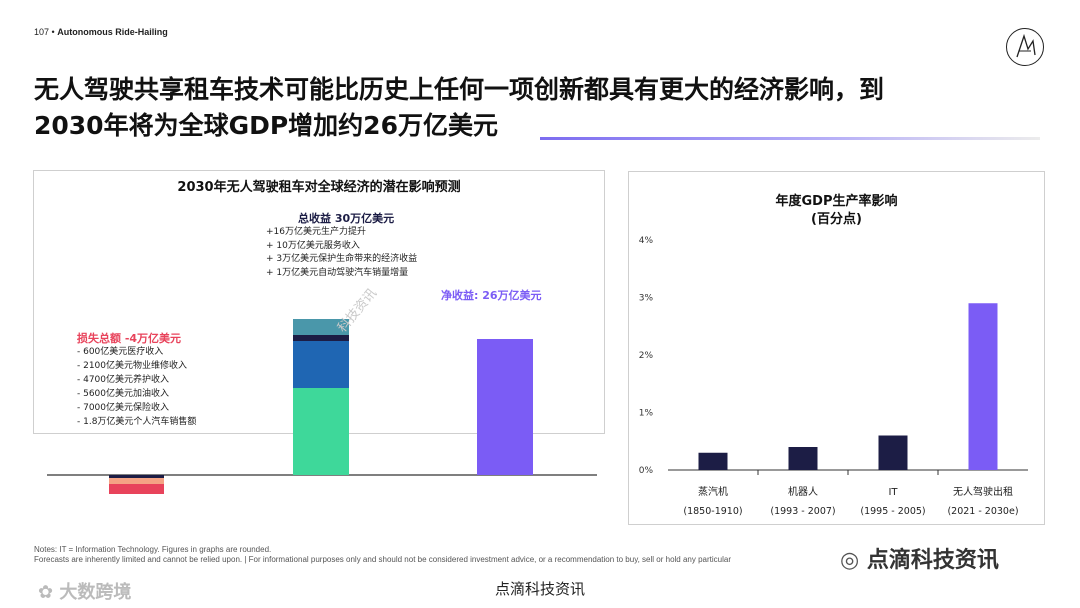 The height and width of the screenshot is (608, 1080). I want to click on page-header: 107 • Autonomous Ride-Hailing, so click(101, 32).